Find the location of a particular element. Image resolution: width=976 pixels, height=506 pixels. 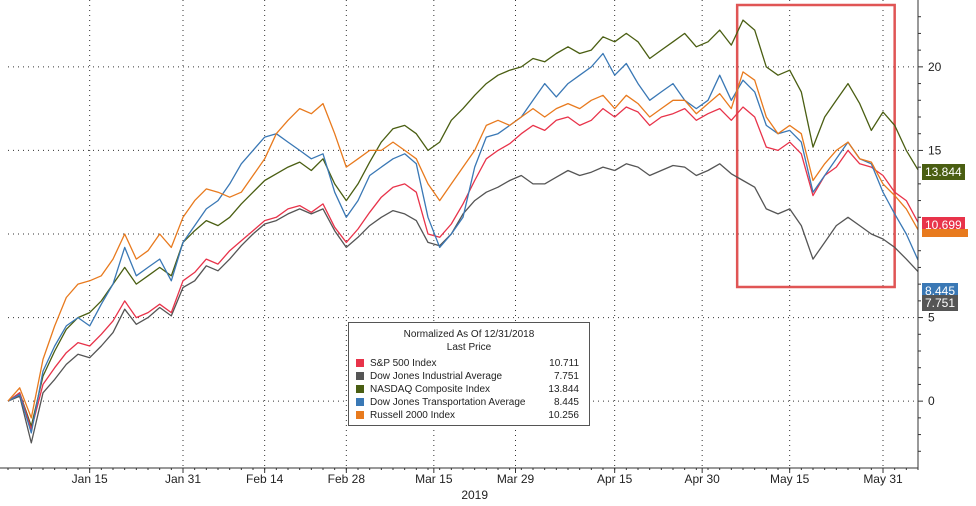

legend-entry: NASDAQ Composite Index 13.844 is located at coordinates (472, 389).